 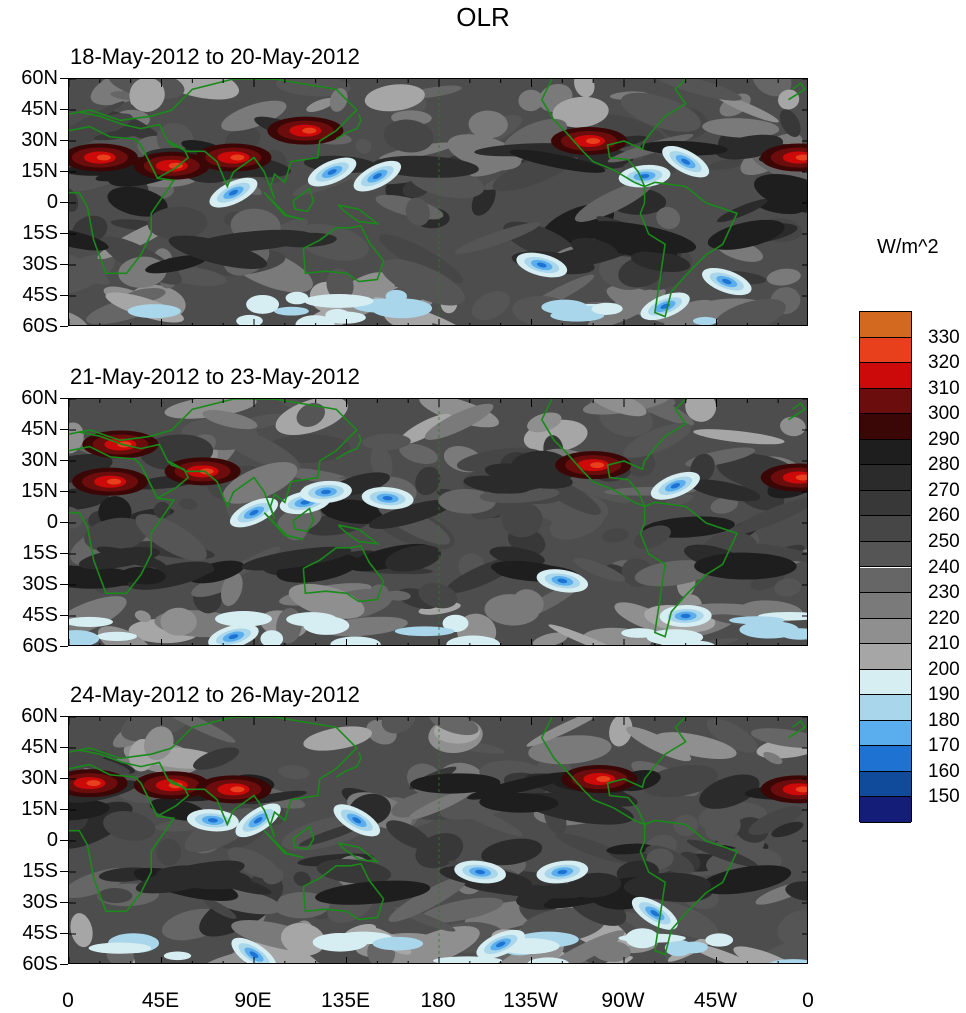 I want to click on colorbar-units: W/m^2, so click(x=908, y=247).